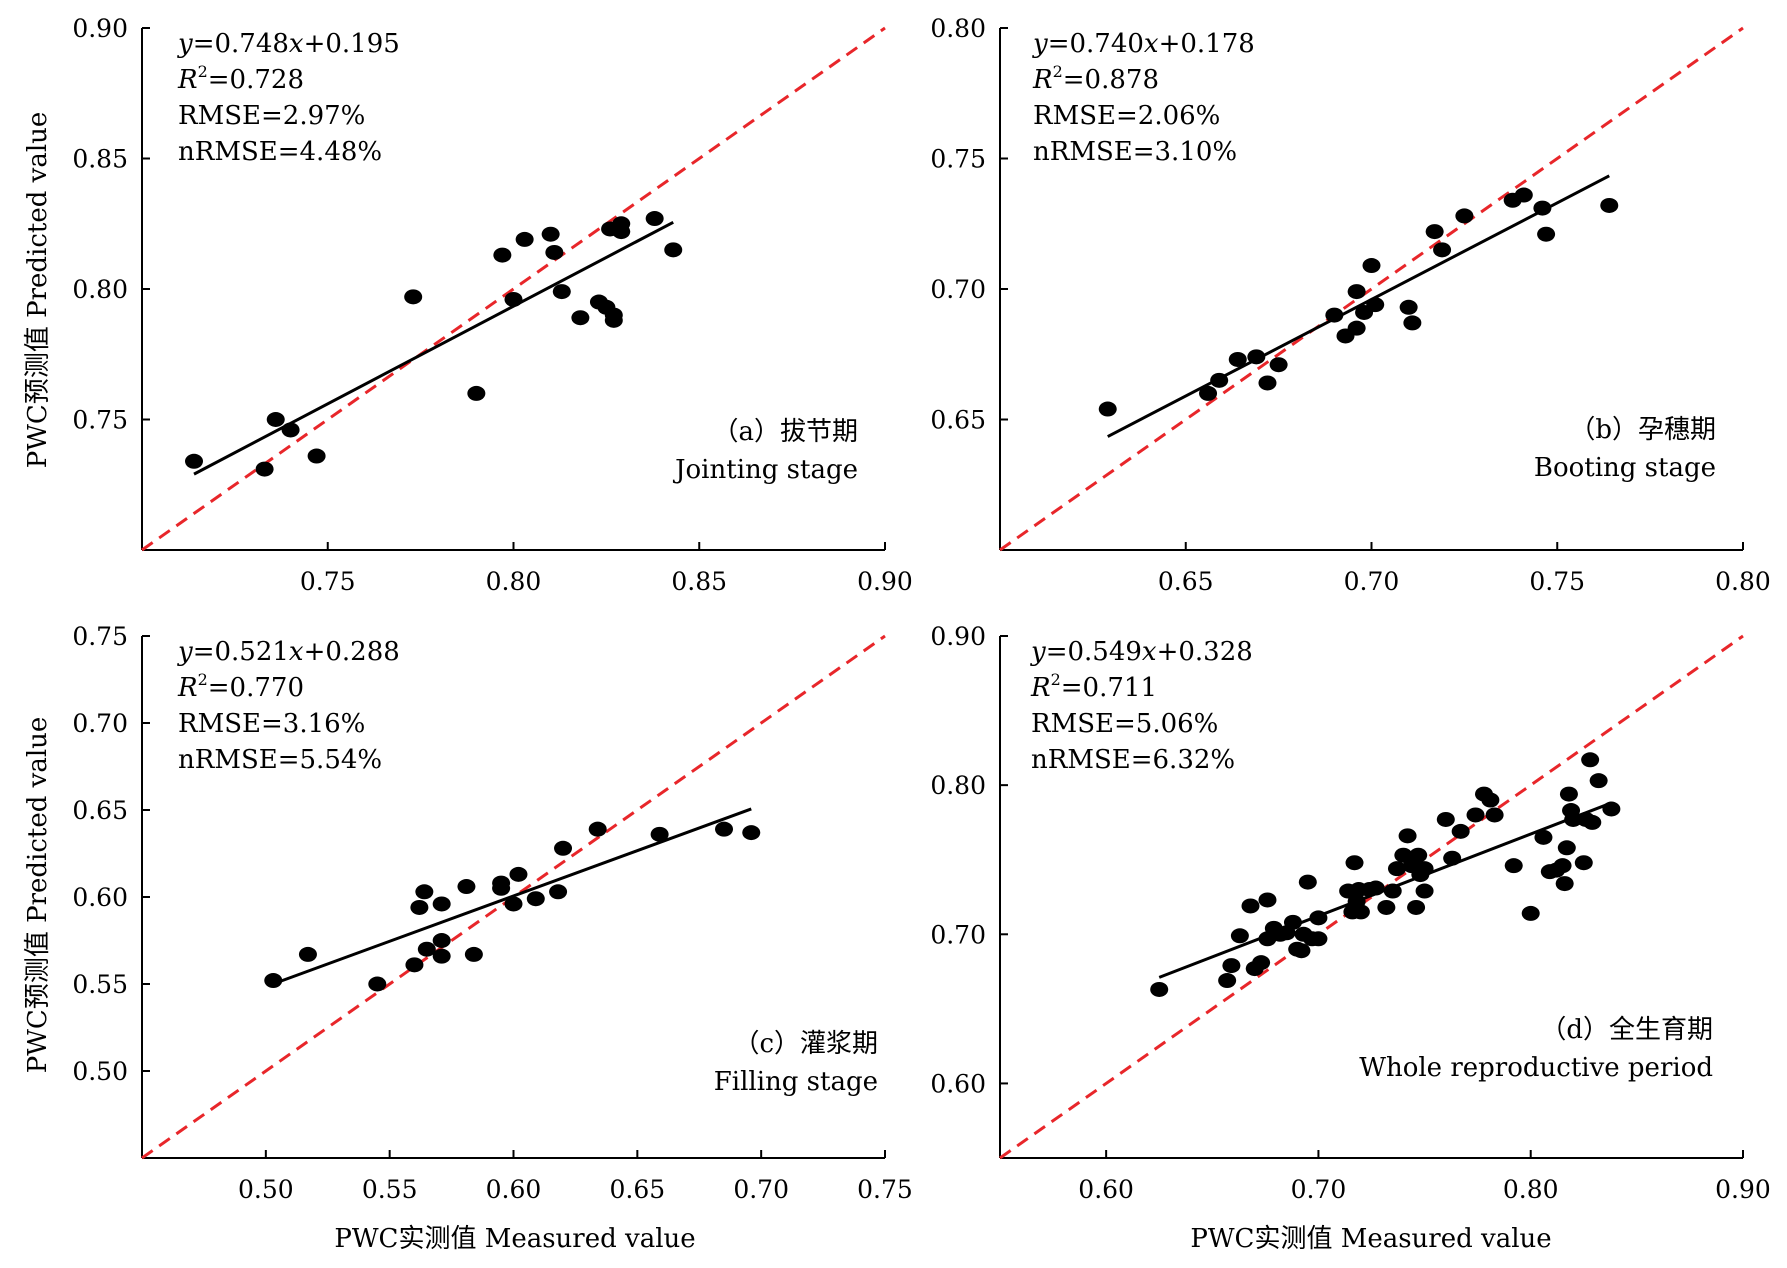 This screenshot has height=1268, width=1787. What do you see at coordinates (280, 760) in the screenshot?
I see `nrmse: nRMSE=5.54%` at bounding box center [280, 760].